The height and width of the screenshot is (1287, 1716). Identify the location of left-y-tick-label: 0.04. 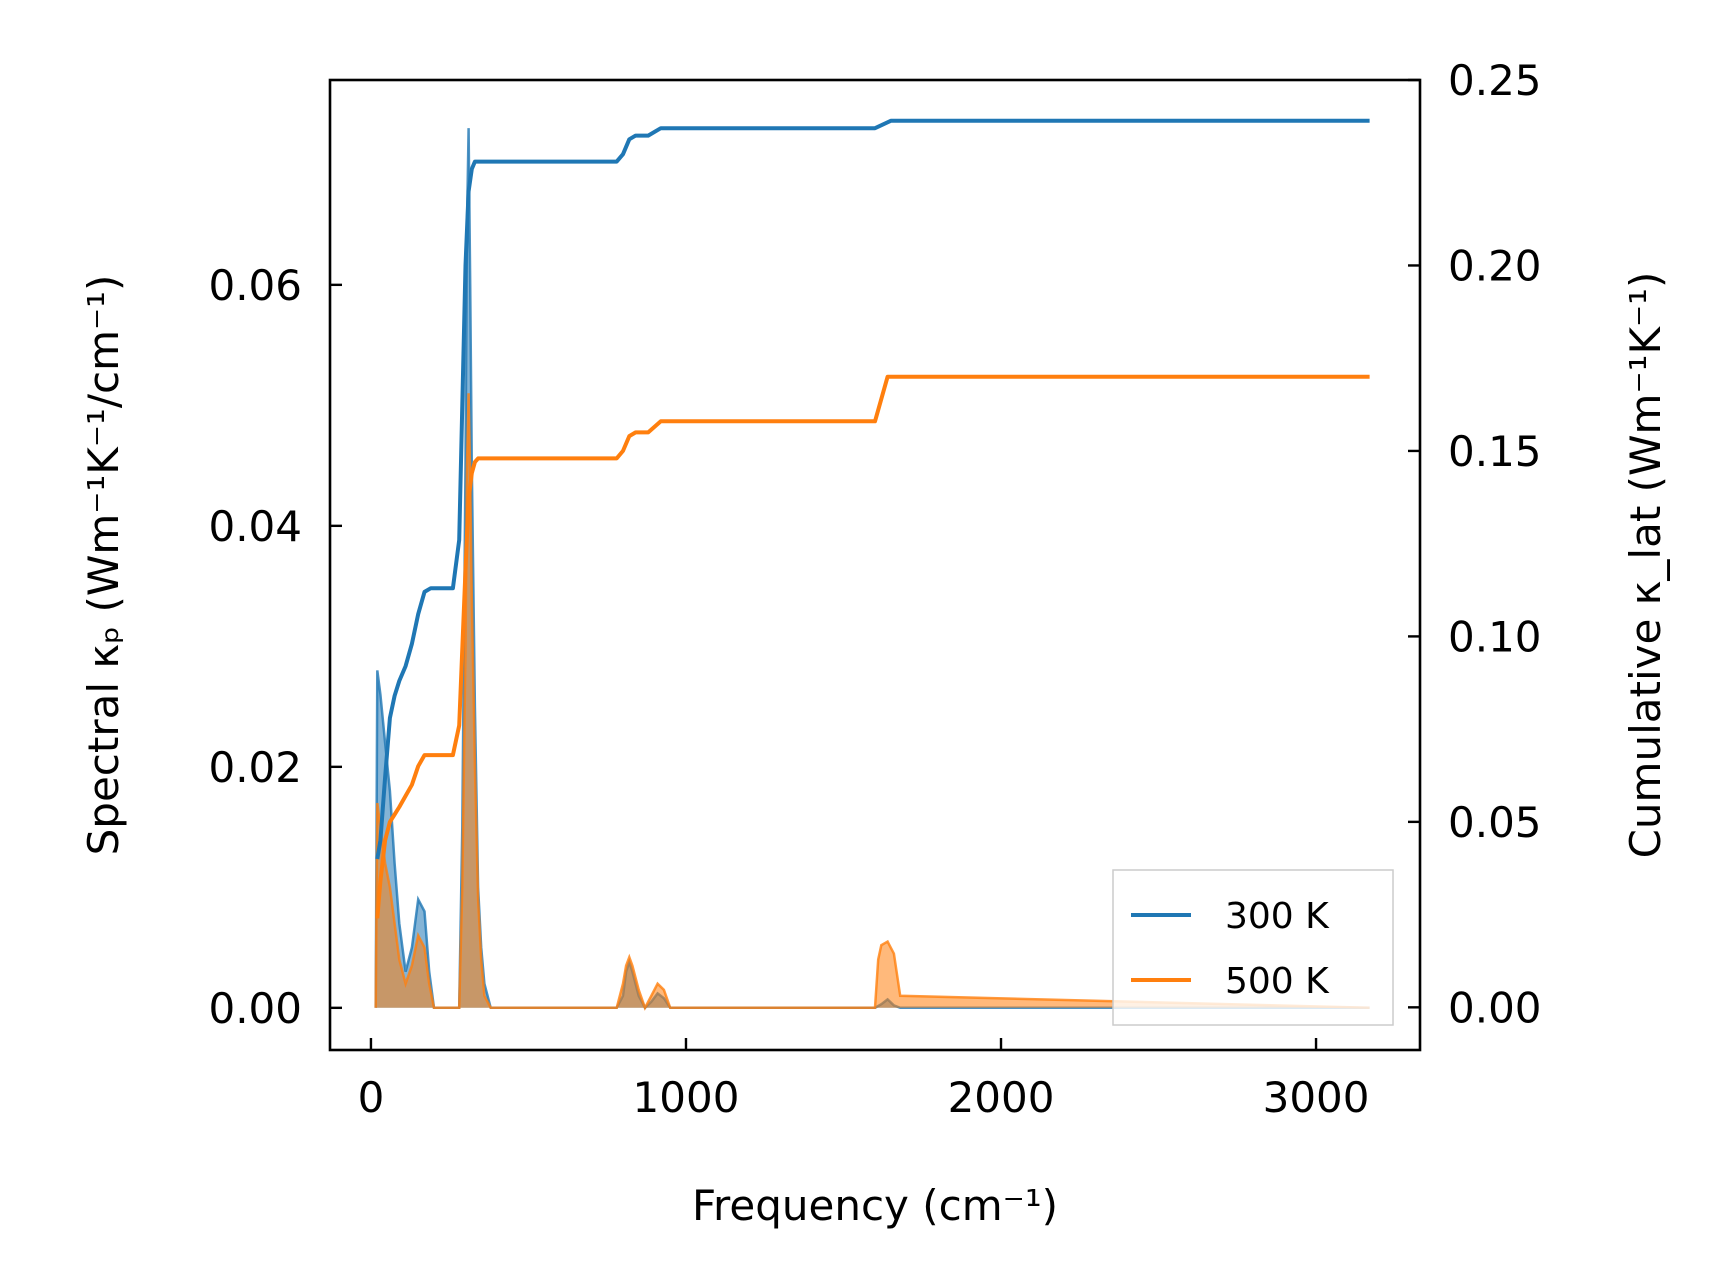
(255, 526).